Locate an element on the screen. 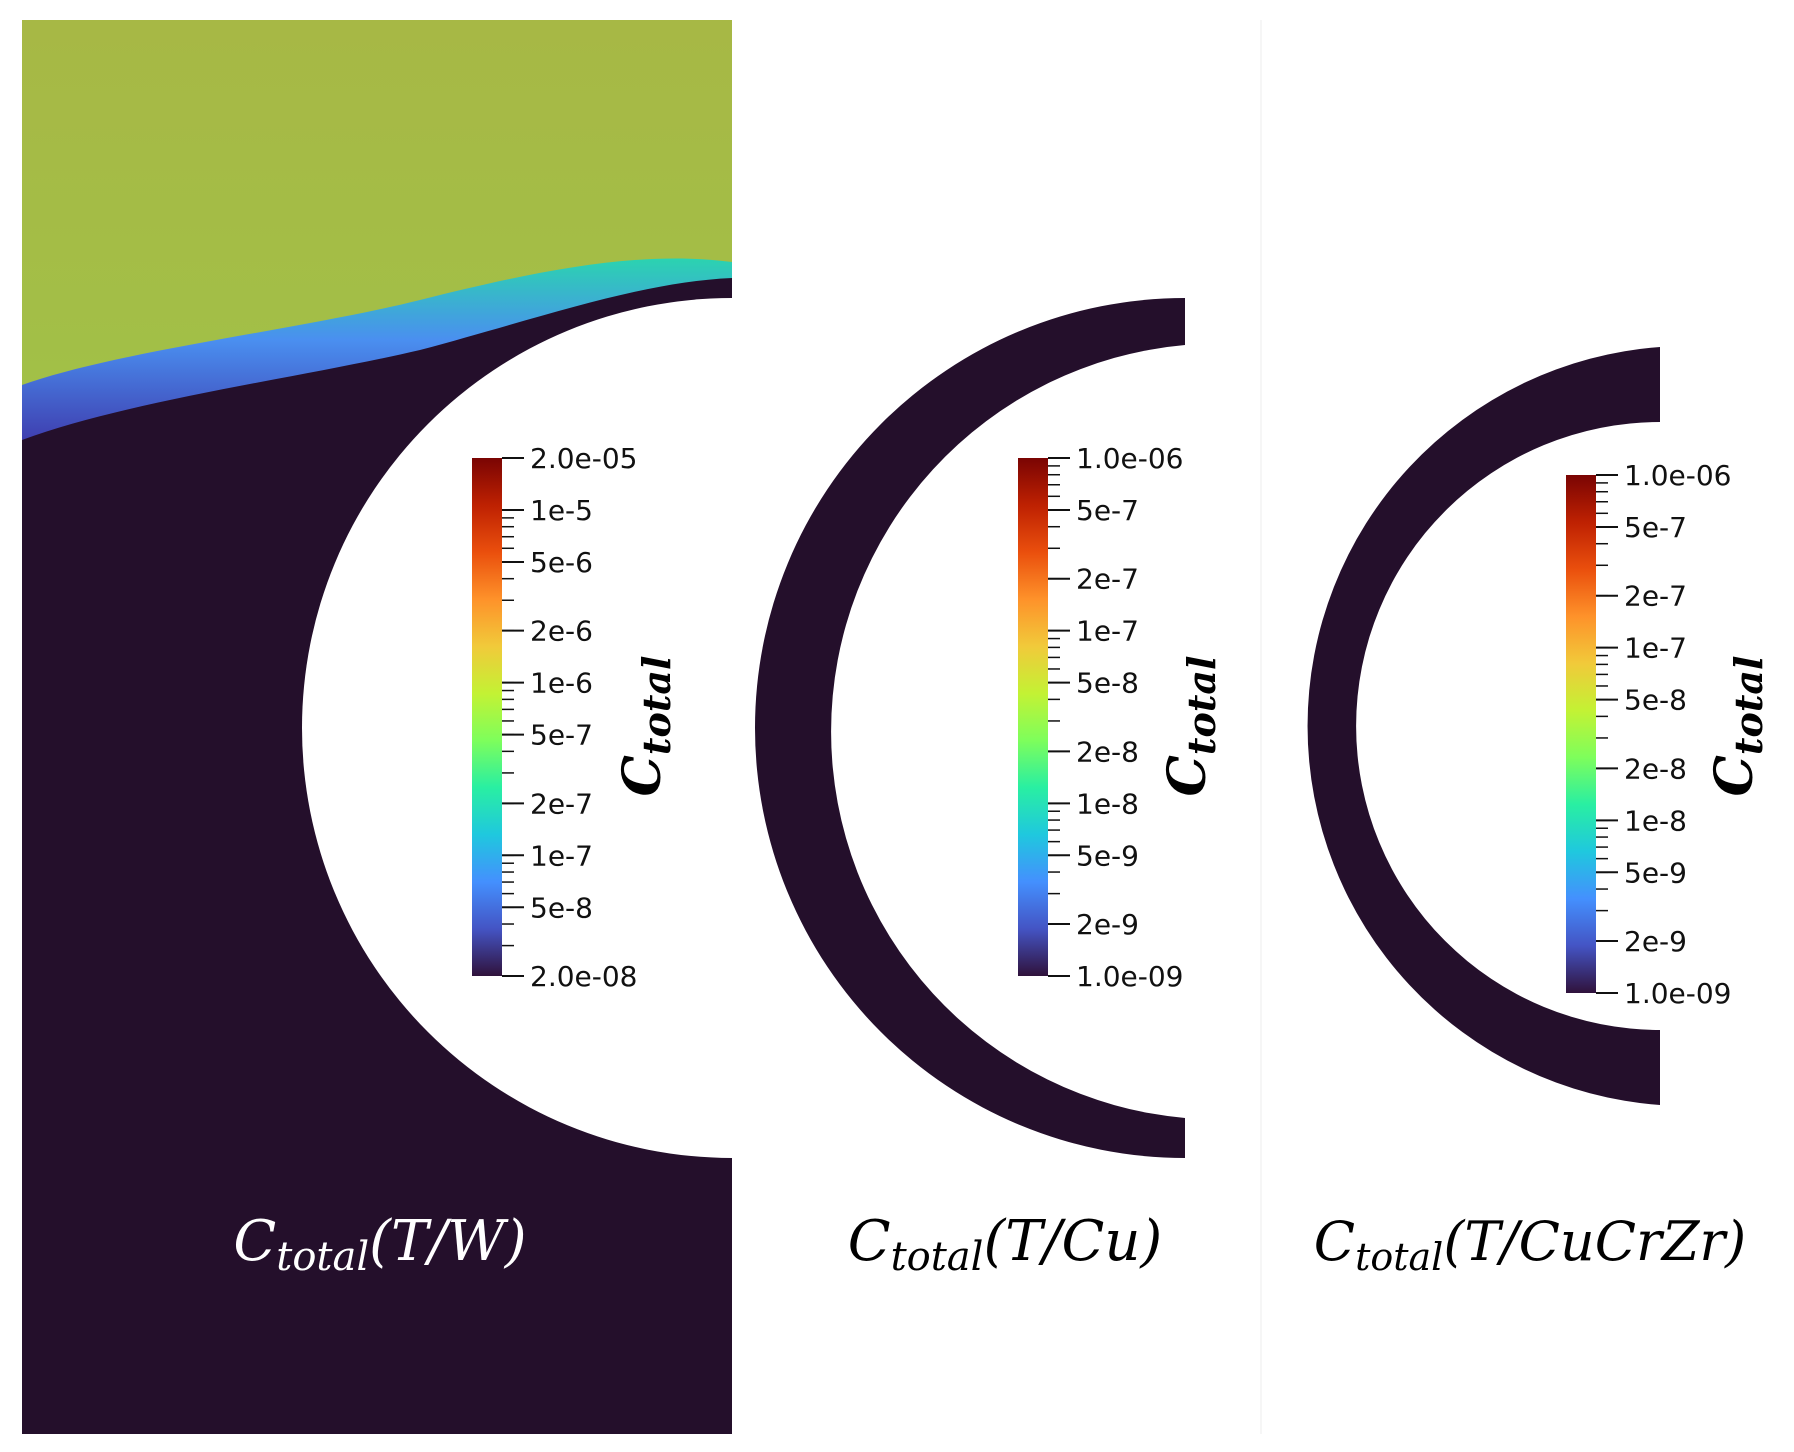  panel-cucrzr-ring is located at coordinates (1483, 726).